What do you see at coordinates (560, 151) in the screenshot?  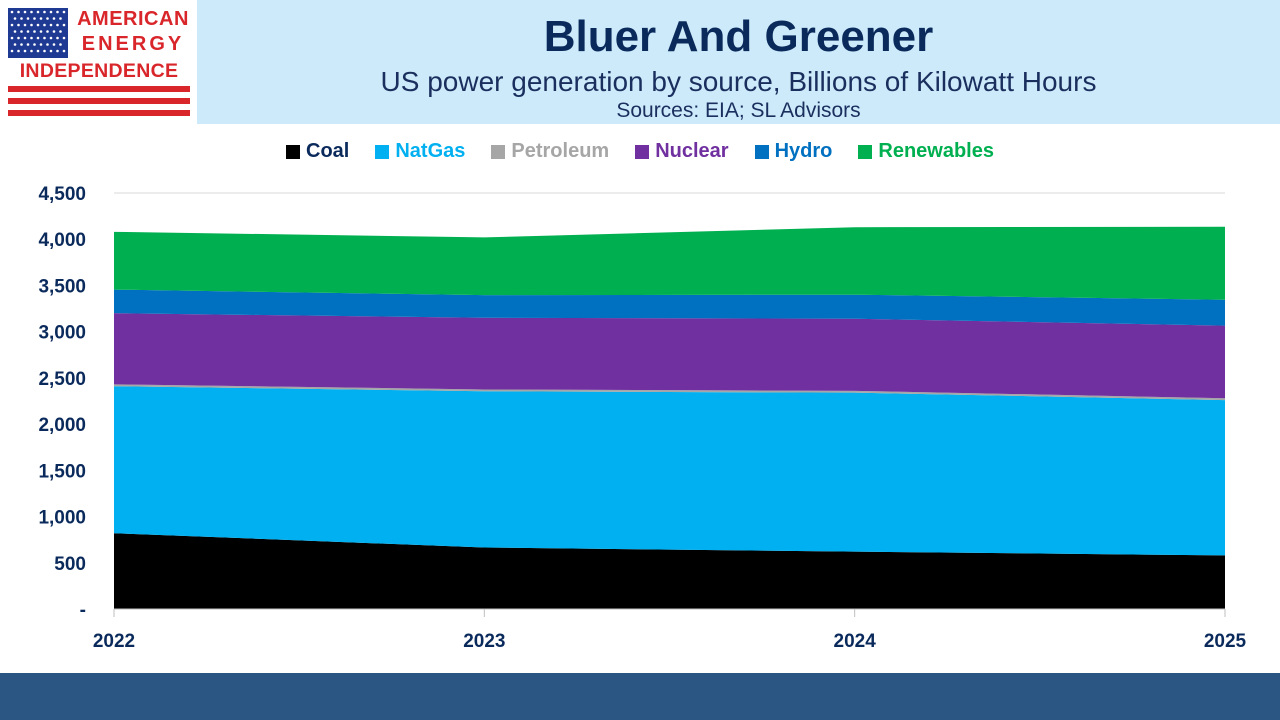 I see `legend-label: Petroleum` at bounding box center [560, 151].